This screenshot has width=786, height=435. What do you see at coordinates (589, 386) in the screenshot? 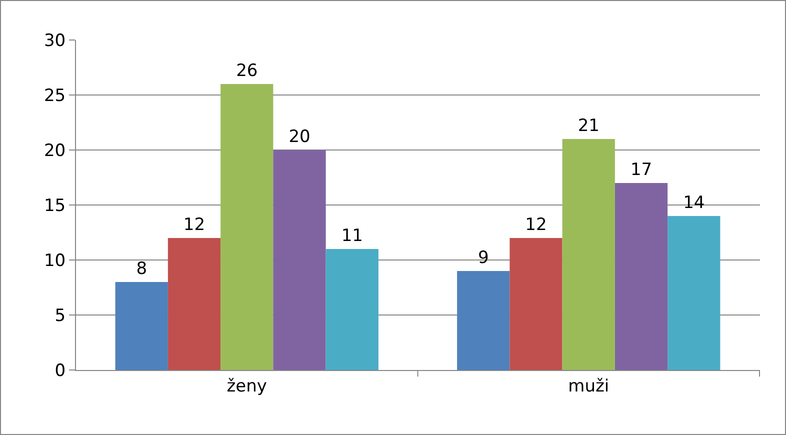
I see `x-tick-label: muži` at bounding box center [589, 386].